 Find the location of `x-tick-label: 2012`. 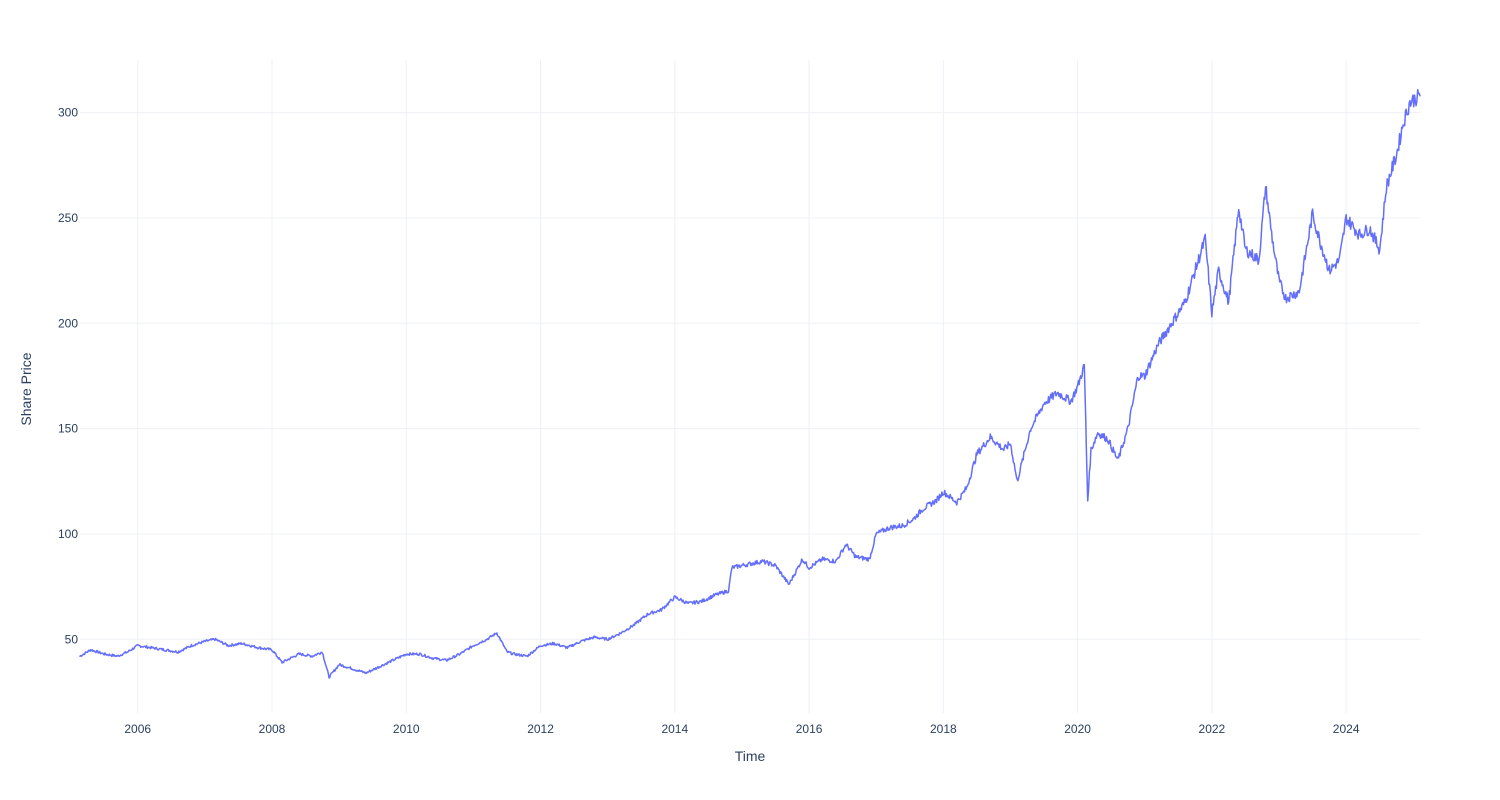

x-tick-label: 2012 is located at coordinates (540, 729).